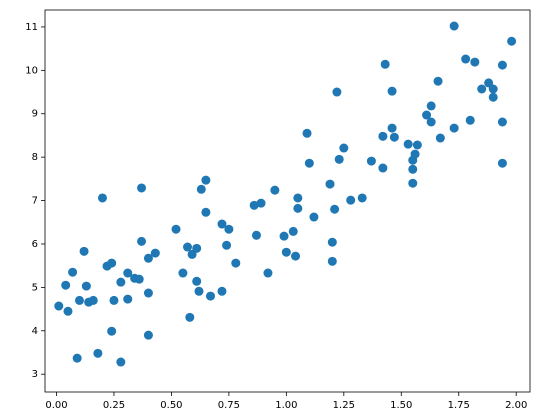 Image resolution: width=543 pixels, height=413 pixels. What do you see at coordinates (35, 201) in the screenshot?
I see `y-tick-label: 7` at bounding box center [35, 201].